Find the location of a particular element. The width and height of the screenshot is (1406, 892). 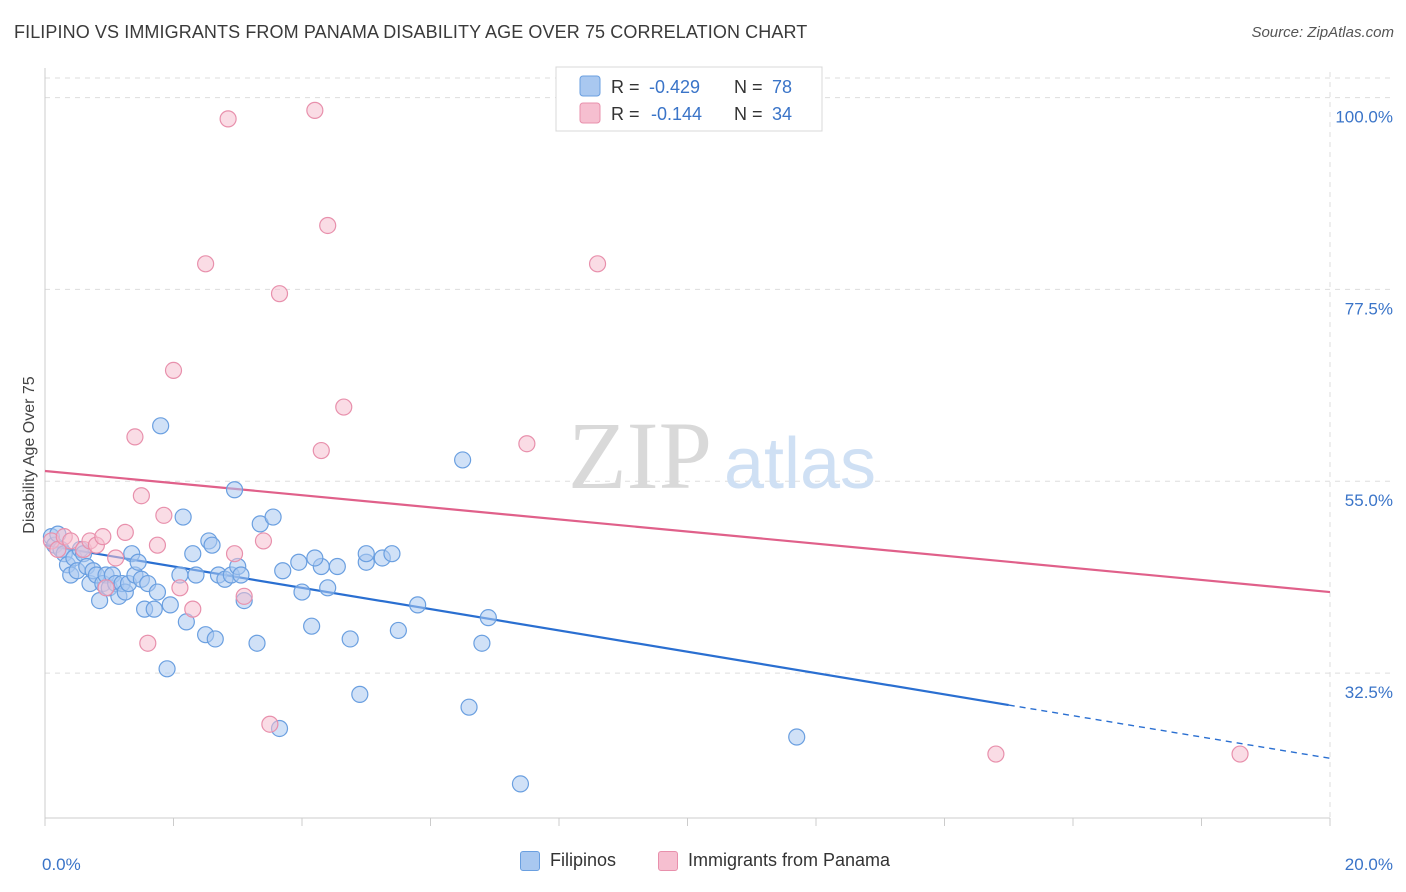

y-tick-label-0: 32.5% is located at coordinates (1369, 692).